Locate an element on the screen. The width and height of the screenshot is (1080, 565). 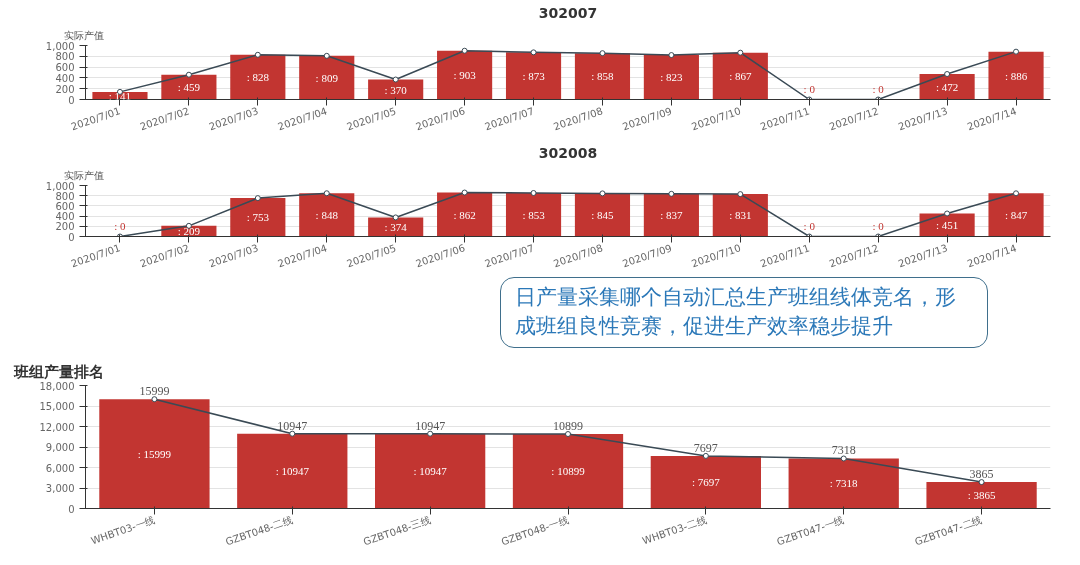
data-label: : 472 is located at coordinates (947, 86).